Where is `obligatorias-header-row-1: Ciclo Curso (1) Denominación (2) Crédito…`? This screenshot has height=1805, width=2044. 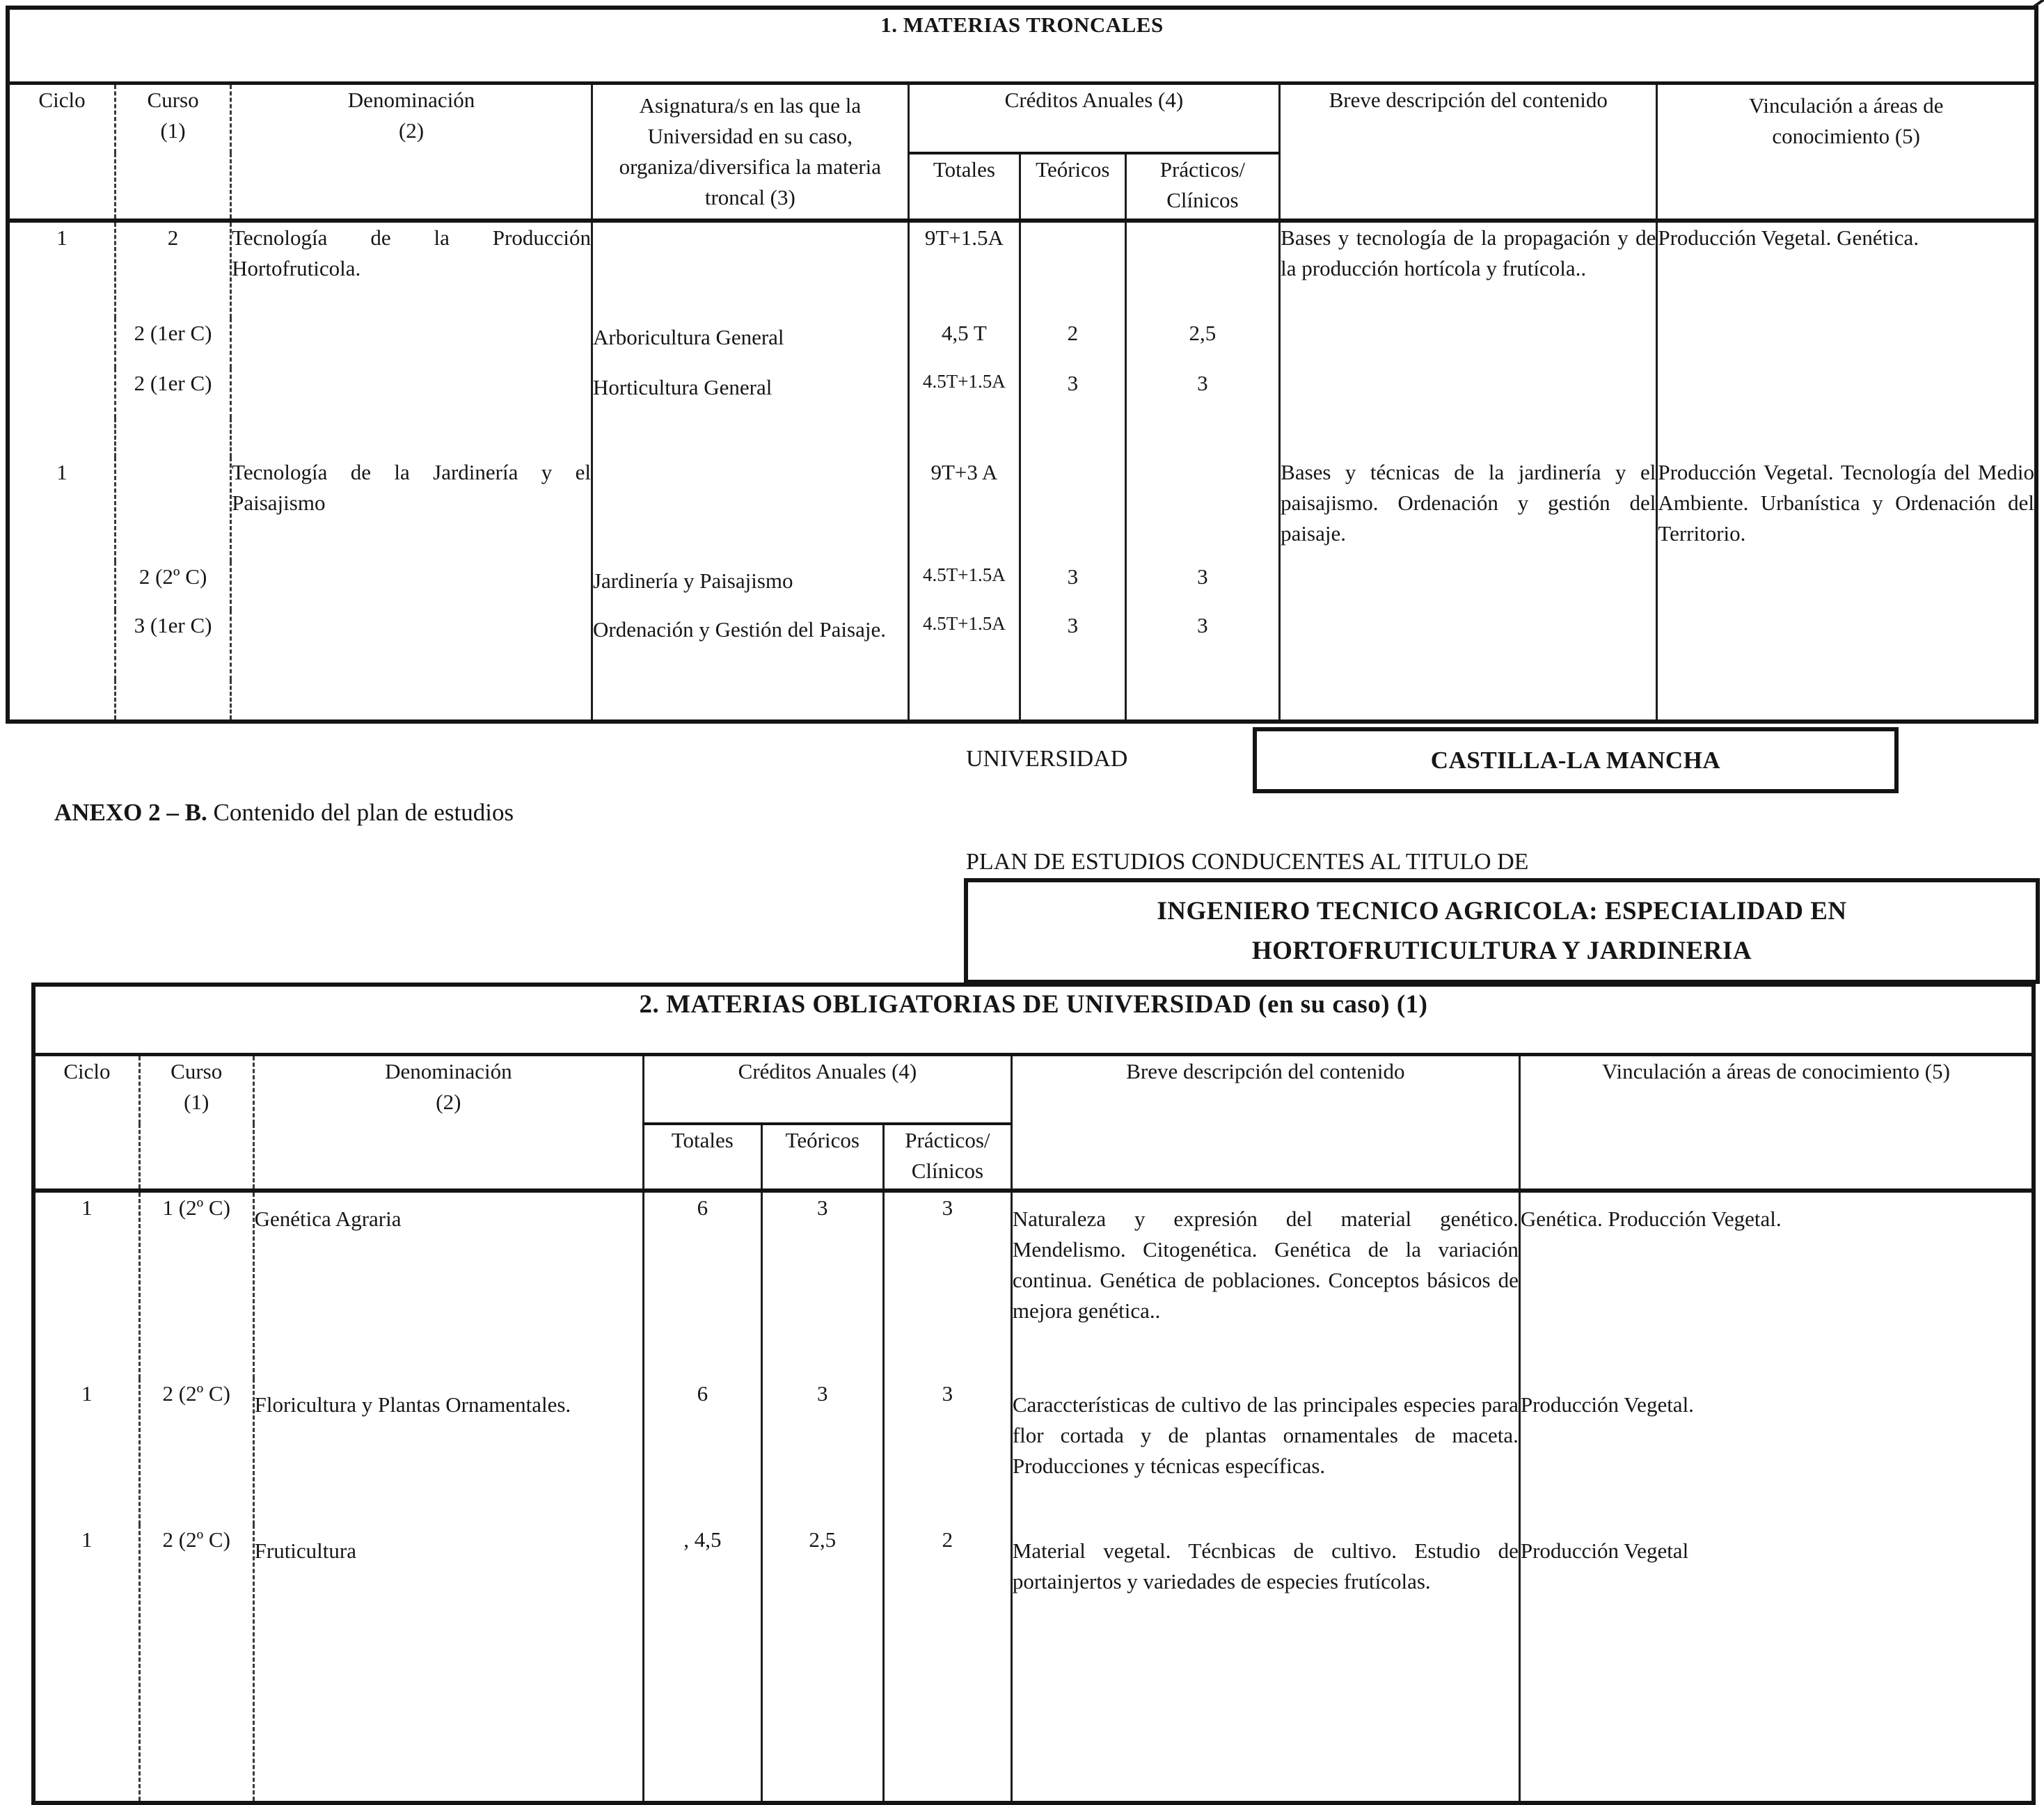 obligatorias-header-row-1: Ciclo Curso (1) Denominación (2) Crédito… is located at coordinates (1033, 1123).